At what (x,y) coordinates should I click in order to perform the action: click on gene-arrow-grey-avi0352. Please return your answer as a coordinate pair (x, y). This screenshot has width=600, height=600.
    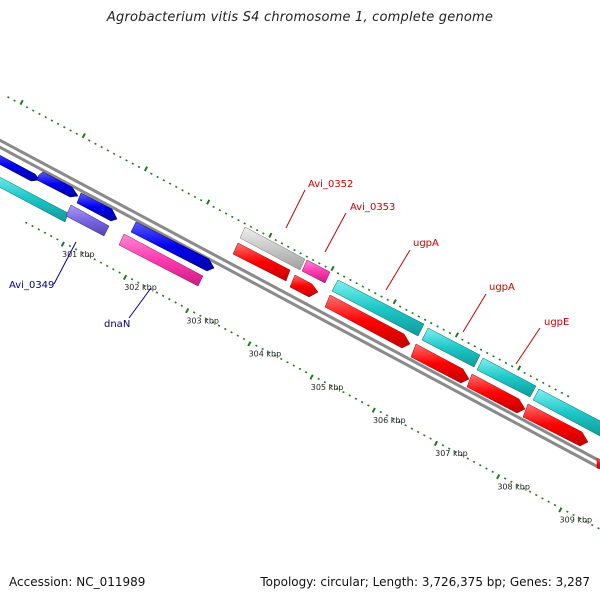
    Looking at the image, I should click on (272, 248).